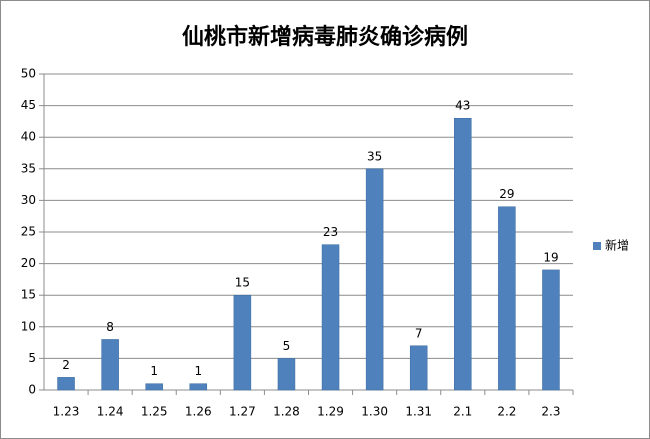 This screenshot has width=650, height=439. I want to click on x-tick-label: 1.23, so click(66, 412).